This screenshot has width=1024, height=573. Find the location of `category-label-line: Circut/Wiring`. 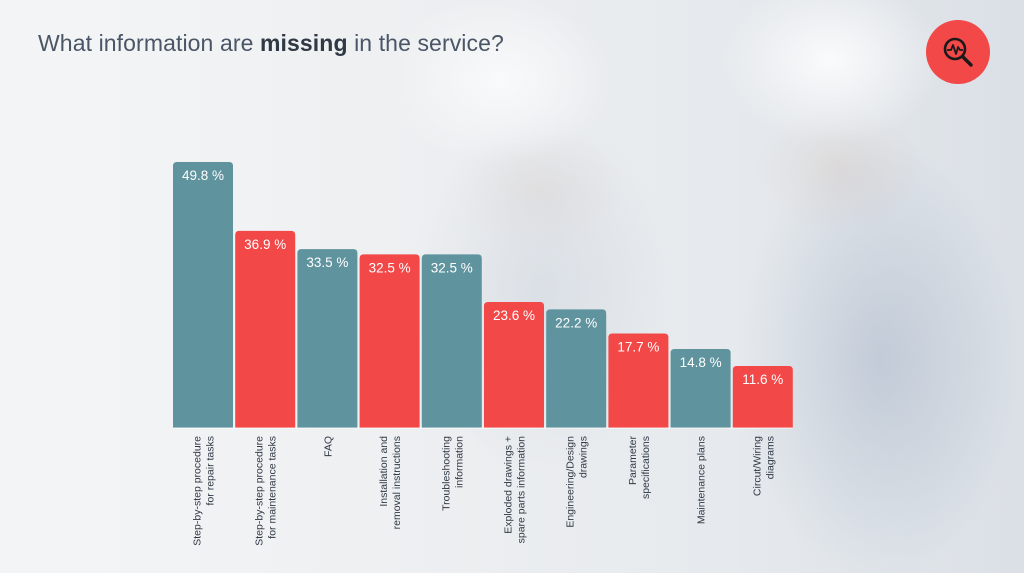

category-label-line: Circut/Wiring is located at coordinates (757, 466).